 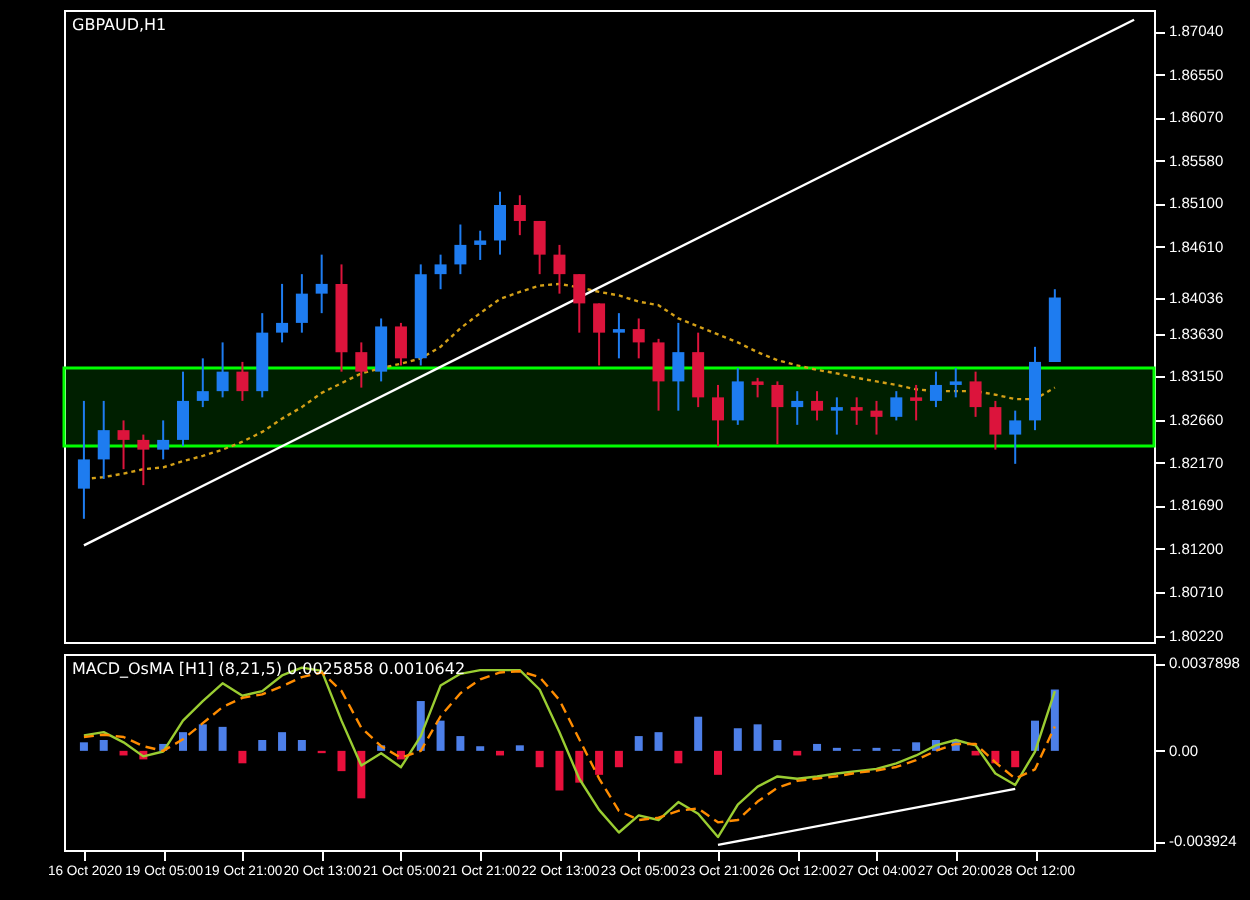 What do you see at coordinates (119, 25) in the screenshot?
I see `chart-title: GBPAUD,H1` at bounding box center [119, 25].